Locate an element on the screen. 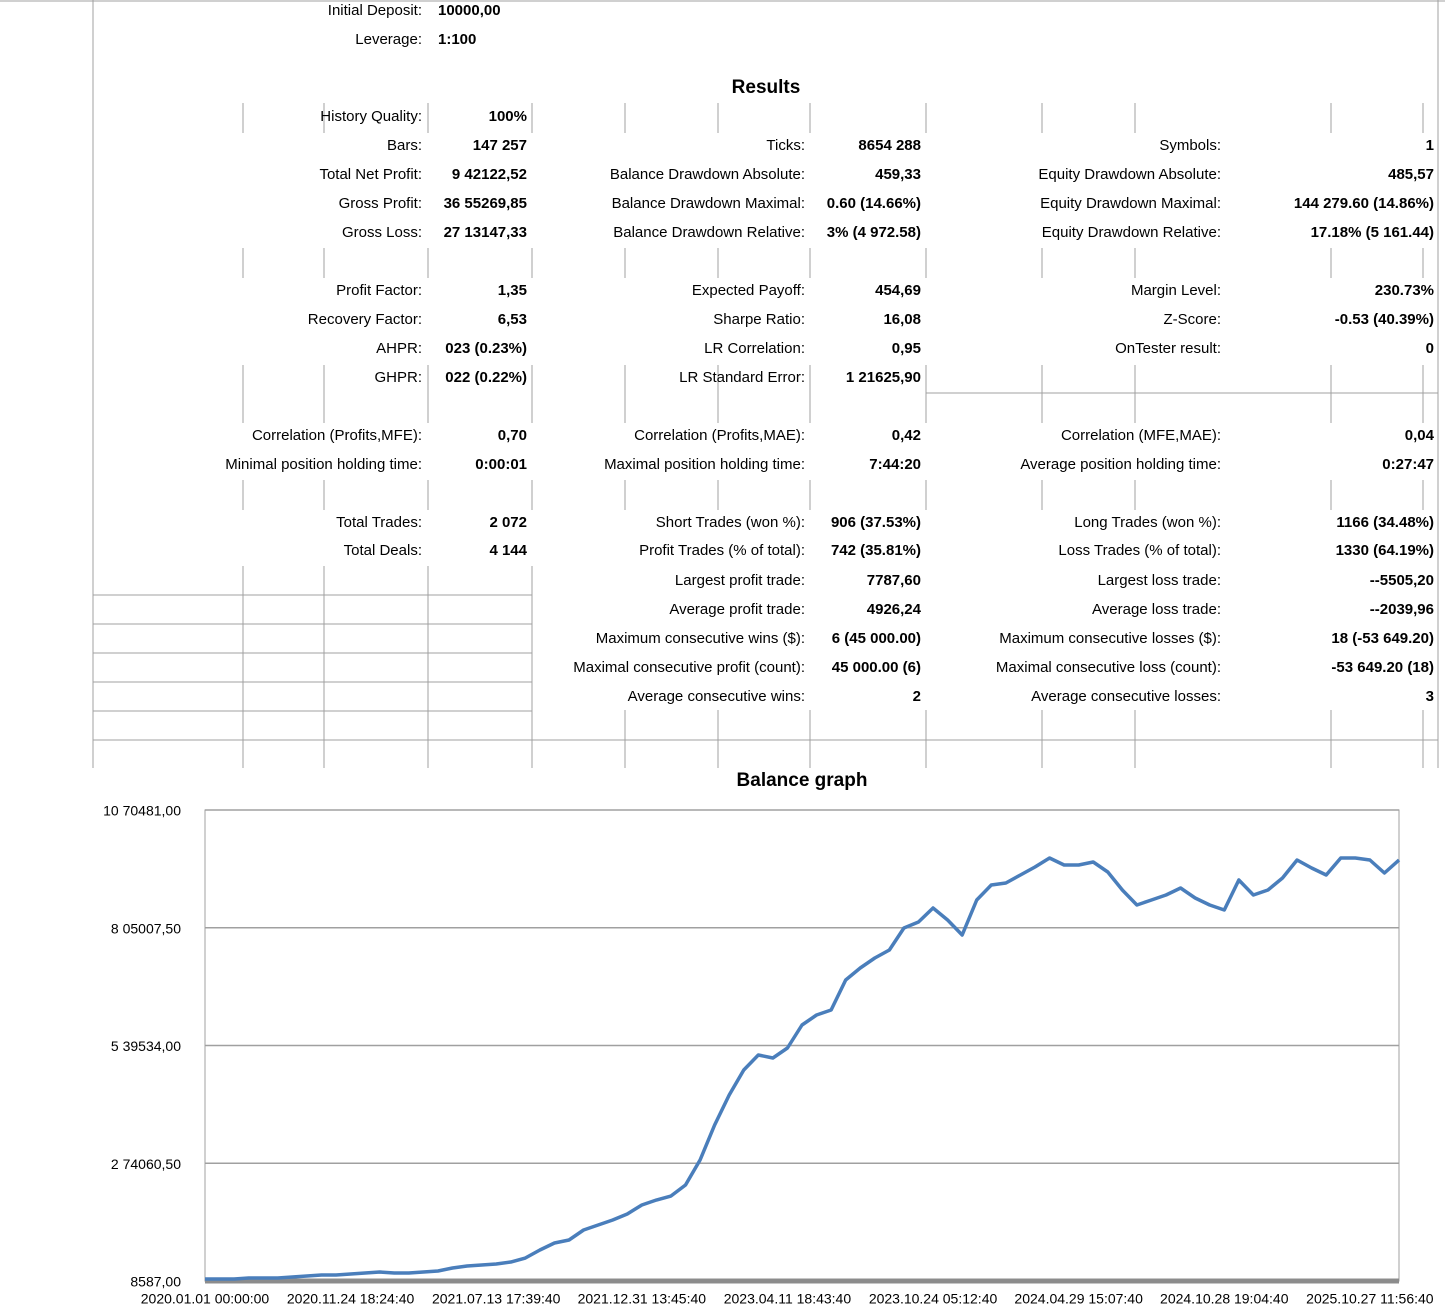 This screenshot has height=1308, width=1445. result-value: -0.53 (40.39%) is located at coordinates (1384, 319).